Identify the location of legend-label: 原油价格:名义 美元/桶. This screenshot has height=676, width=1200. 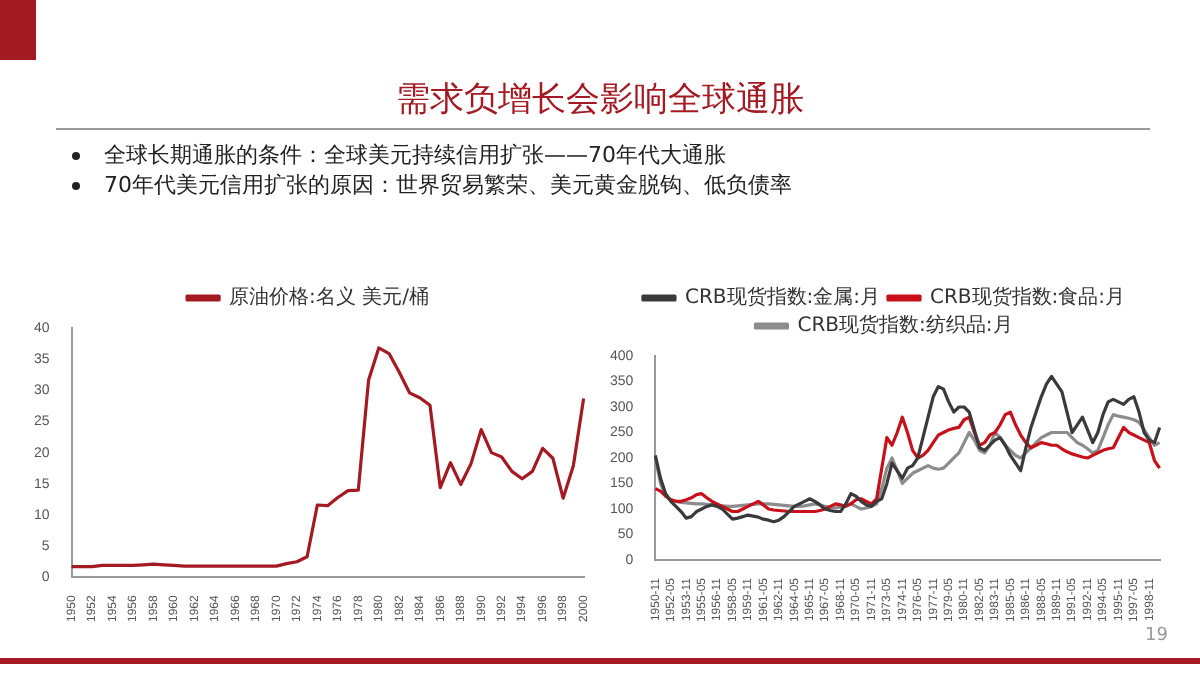
(329, 297).